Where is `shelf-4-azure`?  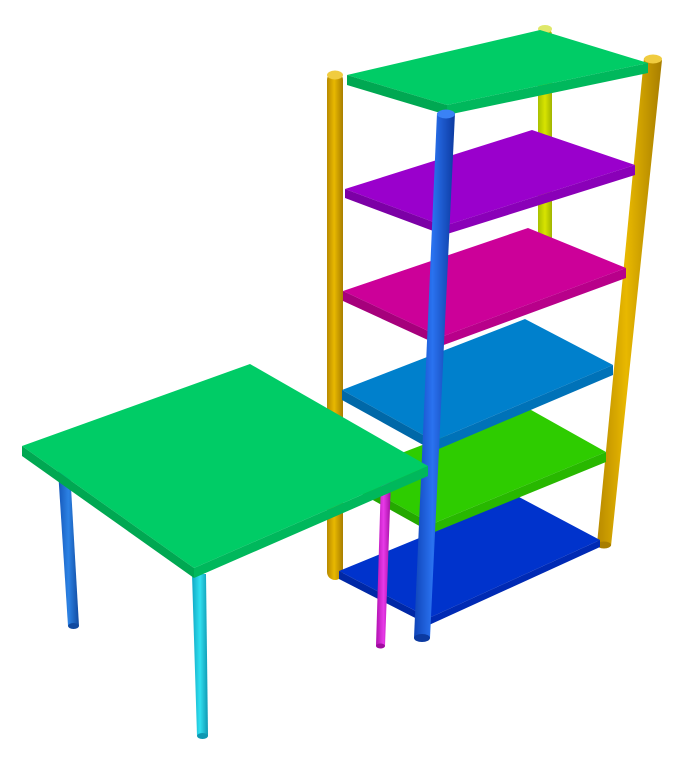 shelf-4-azure is located at coordinates (477, 385).